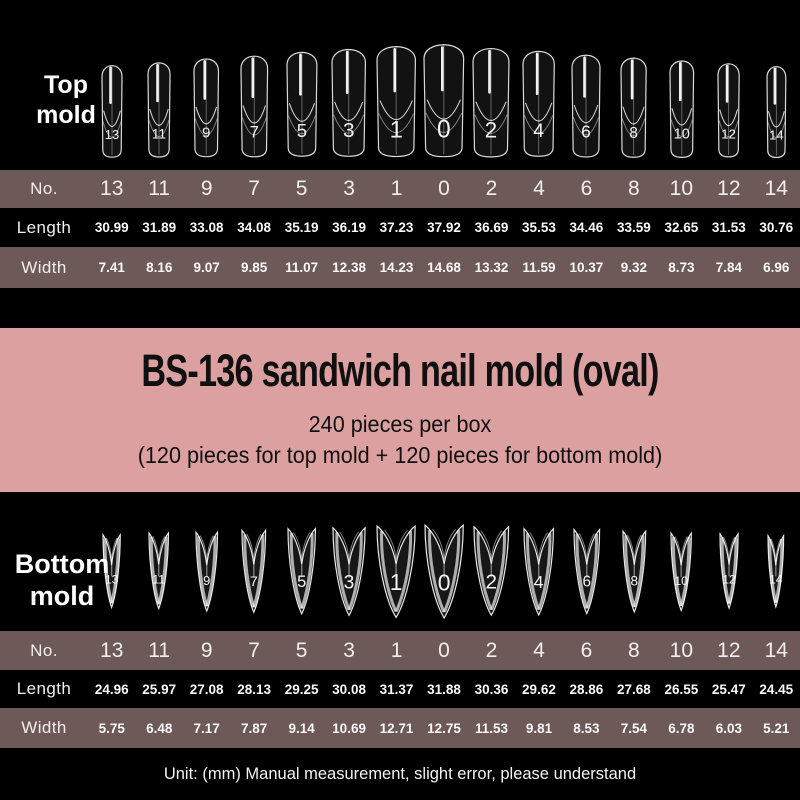  What do you see at coordinates (111, 267) in the screenshot?
I see `width-value-cell: 7.41` at bounding box center [111, 267].